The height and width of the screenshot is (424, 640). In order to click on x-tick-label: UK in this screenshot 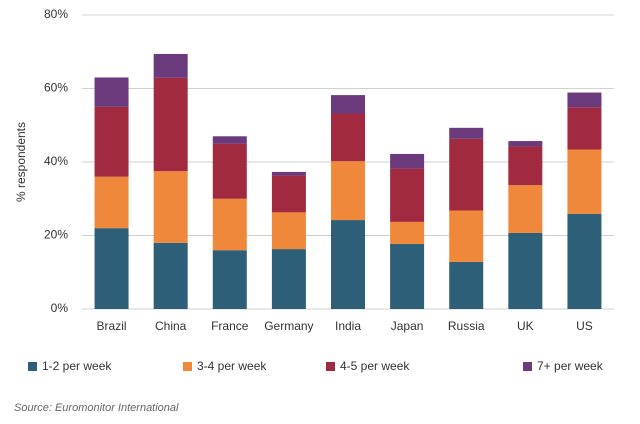, I will do `click(525, 326)`.